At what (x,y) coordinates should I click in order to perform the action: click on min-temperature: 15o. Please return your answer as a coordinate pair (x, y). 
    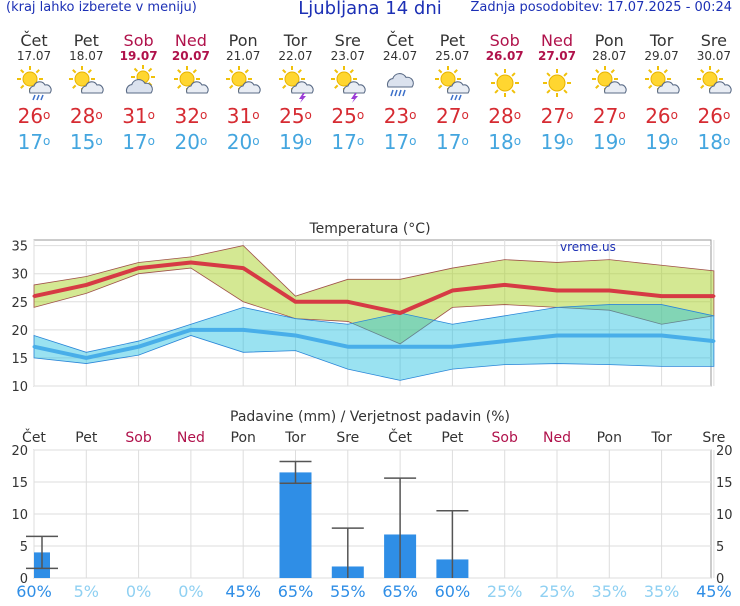
    Looking at the image, I should click on (86, 142).